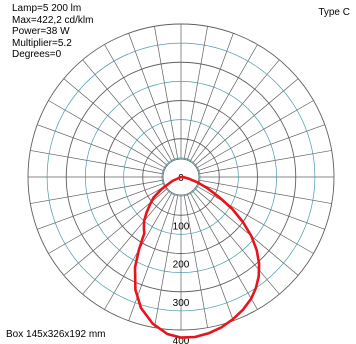 The width and height of the screenshot is (356, 344). I want to click on radial-tick-labels: 0 100 200 300 400, so click(181, 258).